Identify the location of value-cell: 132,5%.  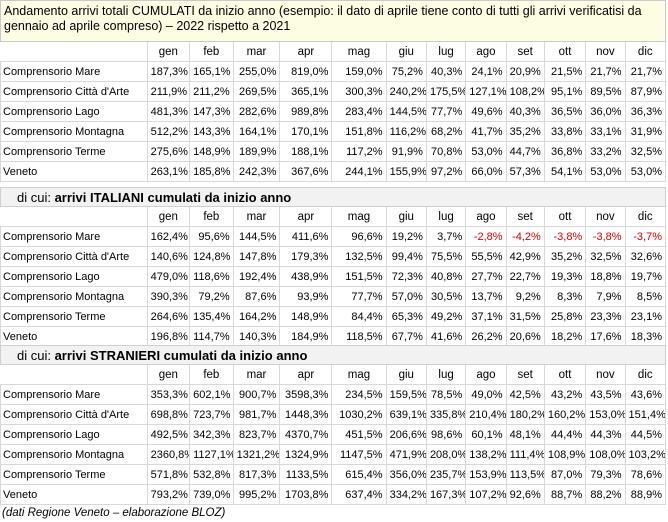
(359, 256).